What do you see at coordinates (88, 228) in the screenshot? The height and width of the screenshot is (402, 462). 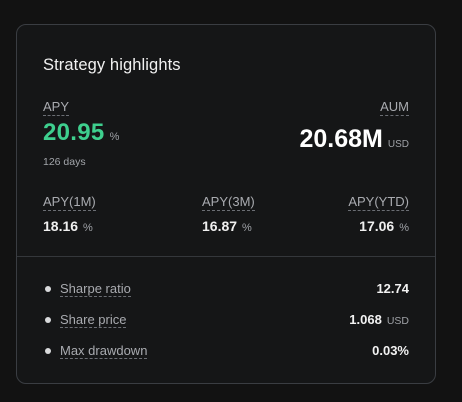 I see `metric-apy-1m-unit: %` at bounding box center [88, 228].